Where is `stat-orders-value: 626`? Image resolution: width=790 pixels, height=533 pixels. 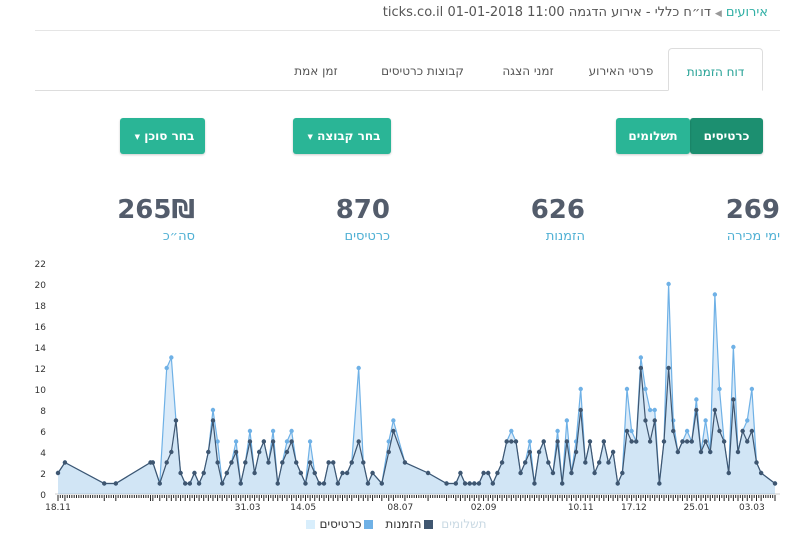
stat-orders-value: 626 is located at coordinates (557, 210).